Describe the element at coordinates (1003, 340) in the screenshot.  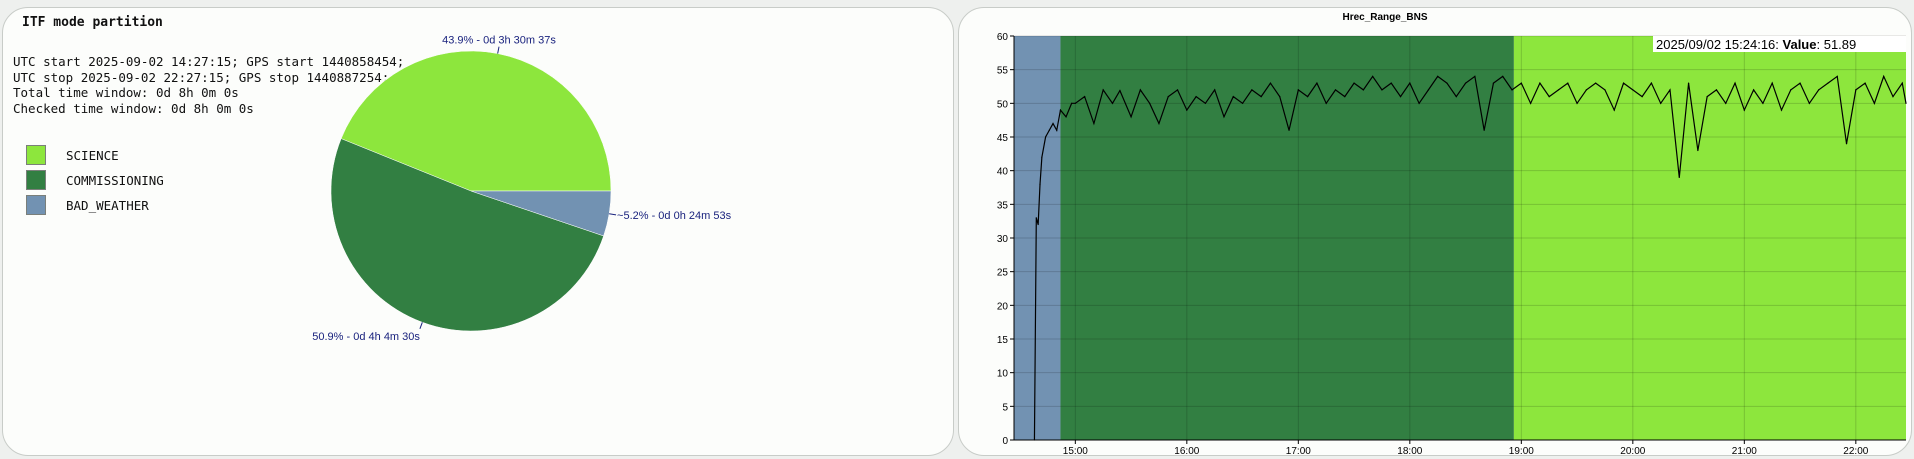
I see `y-tick-label: 15` at that location.